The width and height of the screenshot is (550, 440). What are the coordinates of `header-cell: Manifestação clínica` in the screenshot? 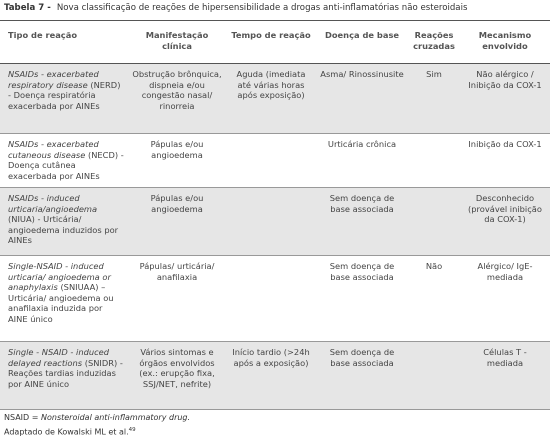 It's located at (177, 42).